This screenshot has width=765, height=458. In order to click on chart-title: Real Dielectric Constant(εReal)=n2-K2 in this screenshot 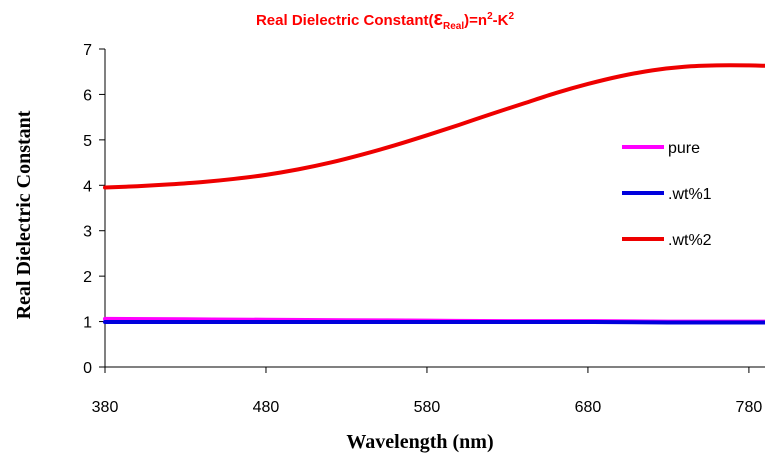, I will do `click(385, 20)`.